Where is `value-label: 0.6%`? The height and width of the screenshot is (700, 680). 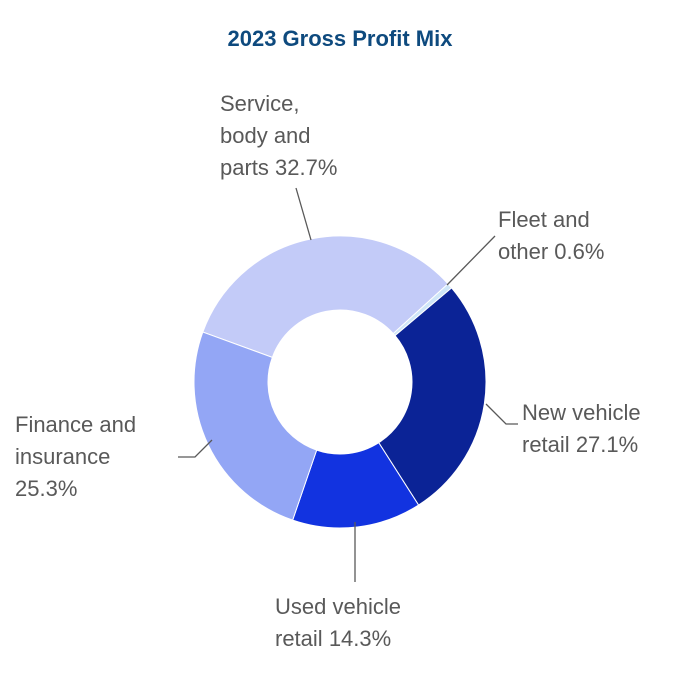
value-label: 0.6% is located at coordinates (579, 251).